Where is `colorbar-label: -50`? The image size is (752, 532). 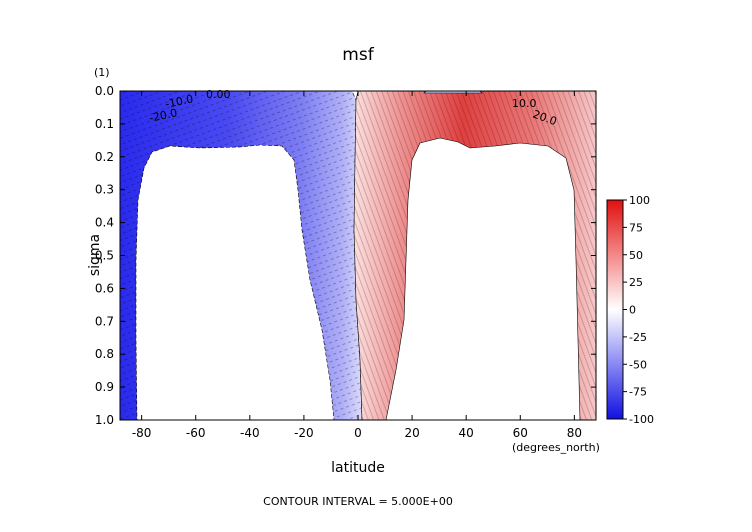 colorbar-label: -50 is located at coordinates (638, 364).